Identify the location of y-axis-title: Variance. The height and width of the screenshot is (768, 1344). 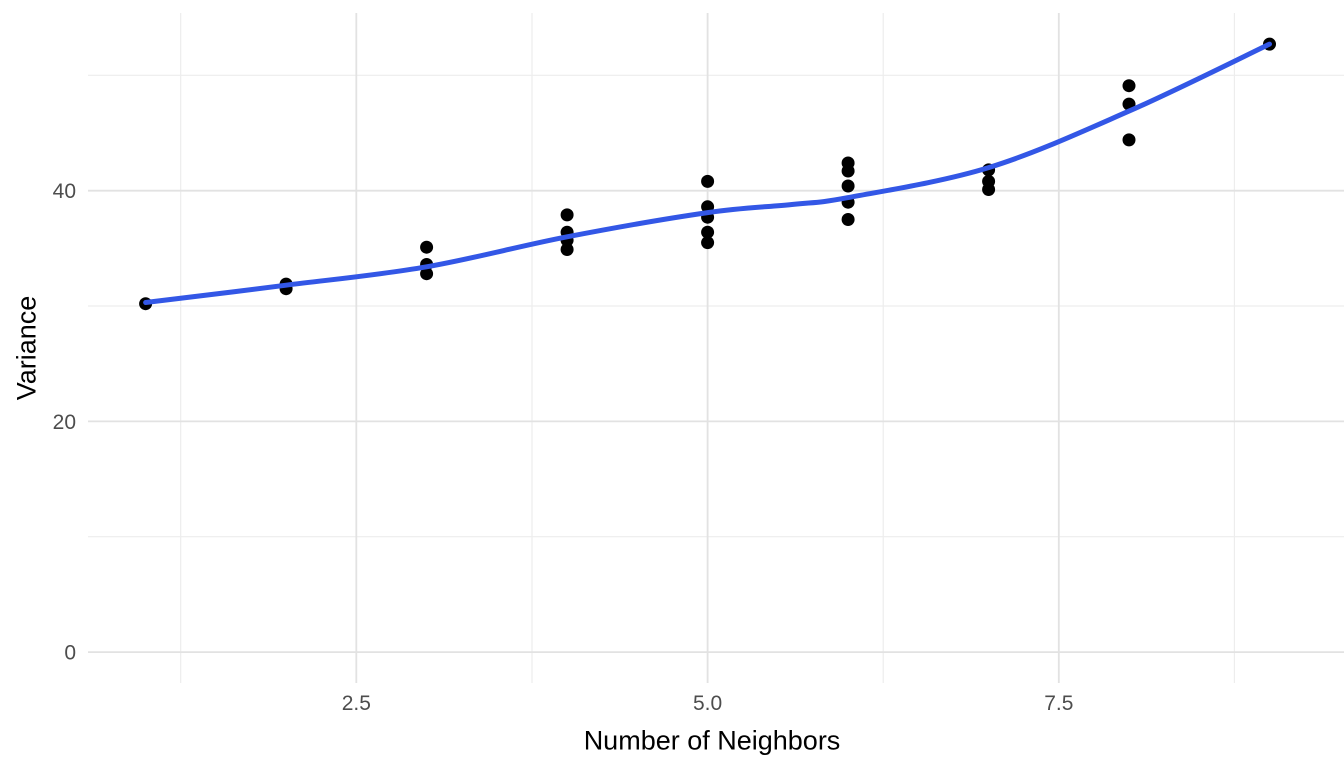
(26, 348).